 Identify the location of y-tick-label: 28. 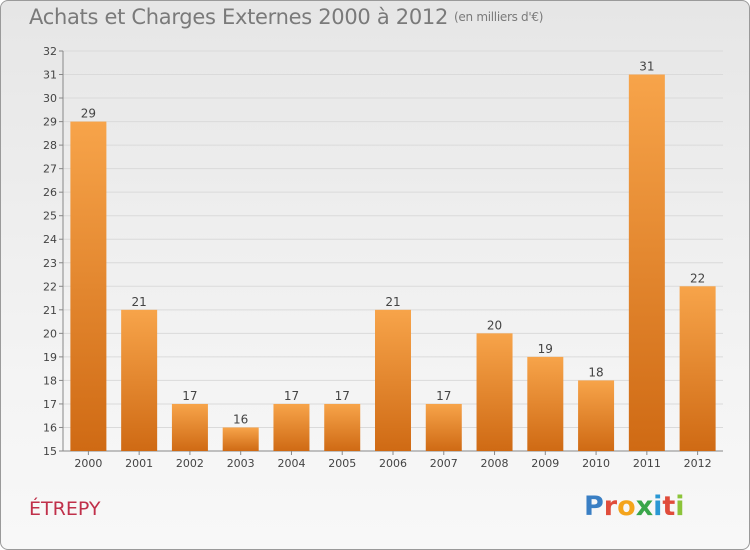
(50, 145).